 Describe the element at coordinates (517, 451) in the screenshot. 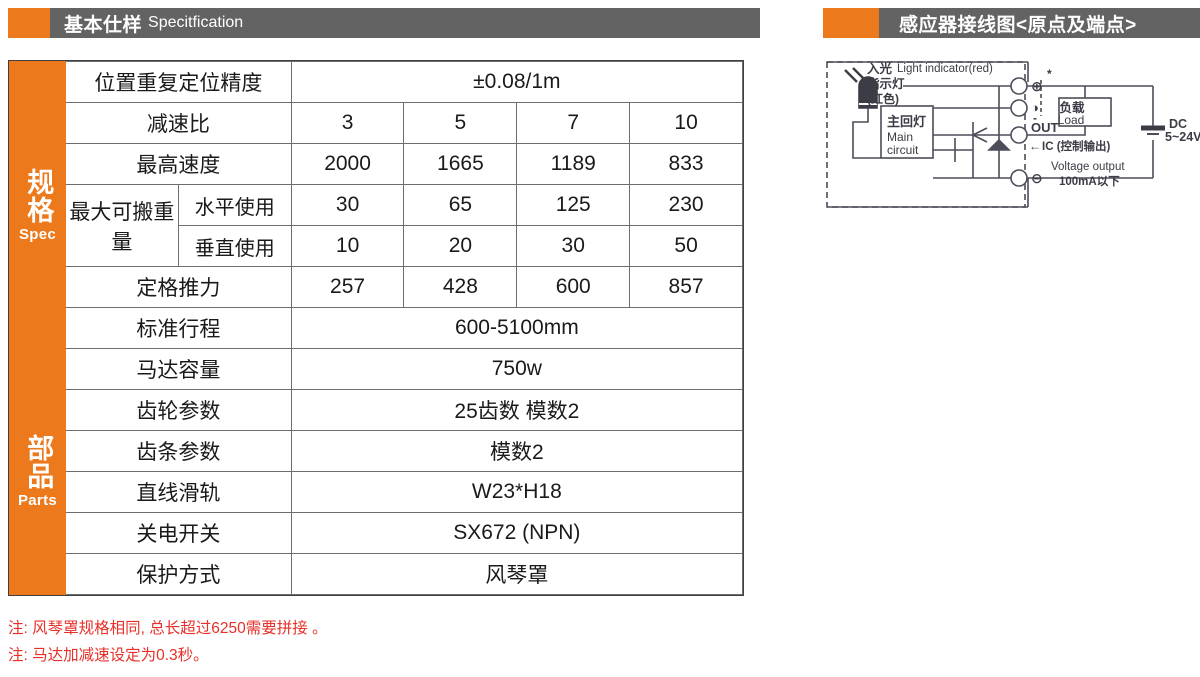

I see `row-value: 模数2` at that location.